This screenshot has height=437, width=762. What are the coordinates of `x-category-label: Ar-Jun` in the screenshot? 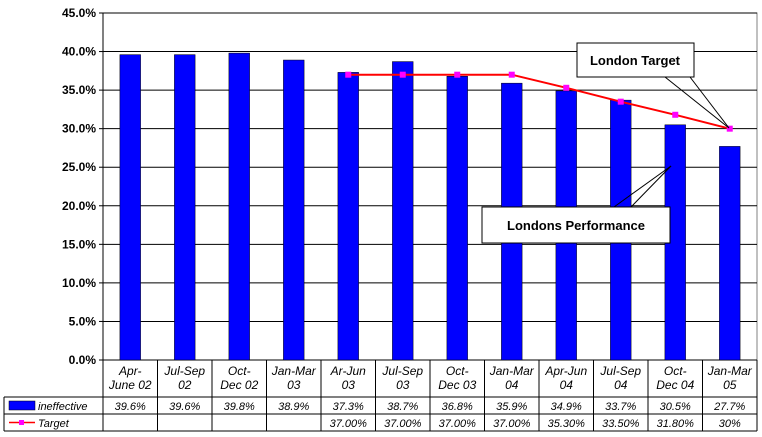 It's located at (348, 371).